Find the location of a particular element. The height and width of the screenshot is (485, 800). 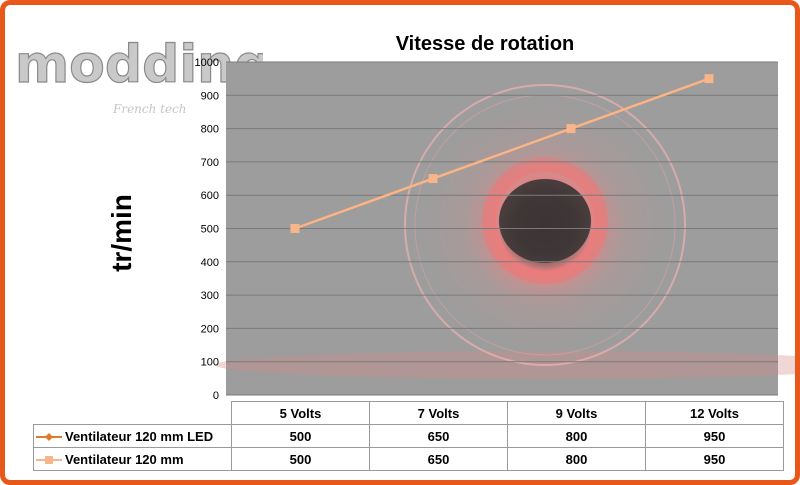

table-corner is located at coordinates (133, 413).